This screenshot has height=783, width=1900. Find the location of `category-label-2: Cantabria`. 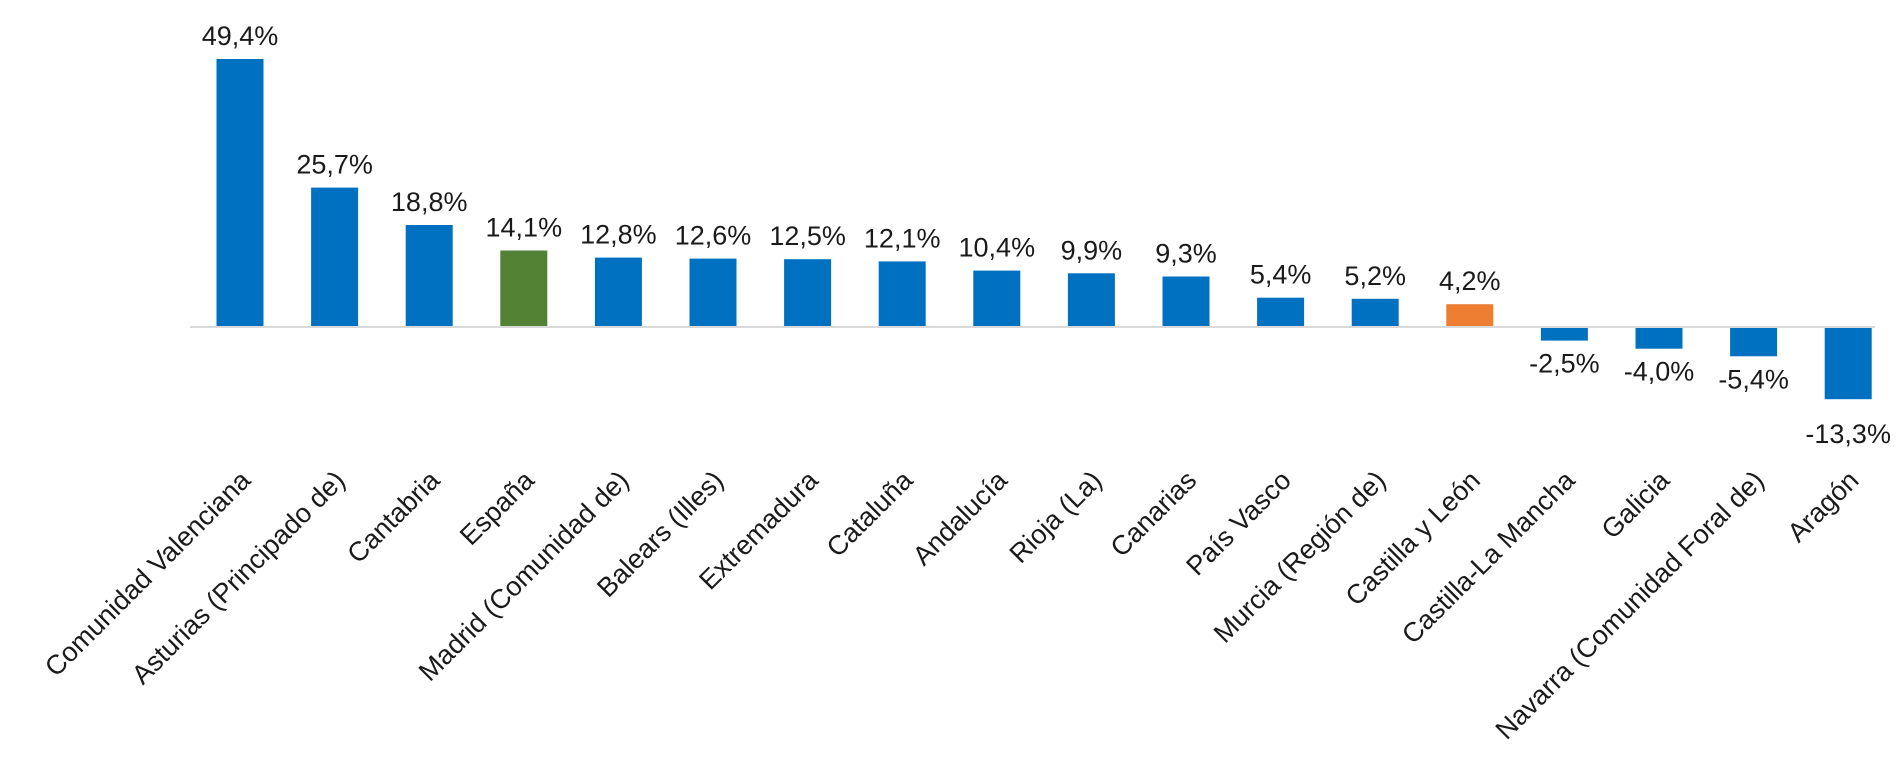

category-label-2: Cantabria is located at coordinates (393, 516).